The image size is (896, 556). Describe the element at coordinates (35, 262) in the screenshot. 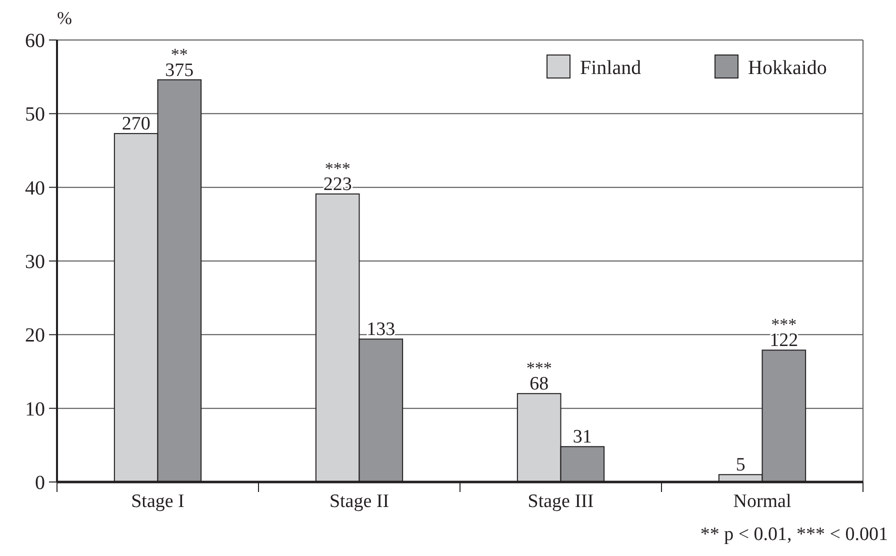

I see `y-tick-label: 30` at that location.